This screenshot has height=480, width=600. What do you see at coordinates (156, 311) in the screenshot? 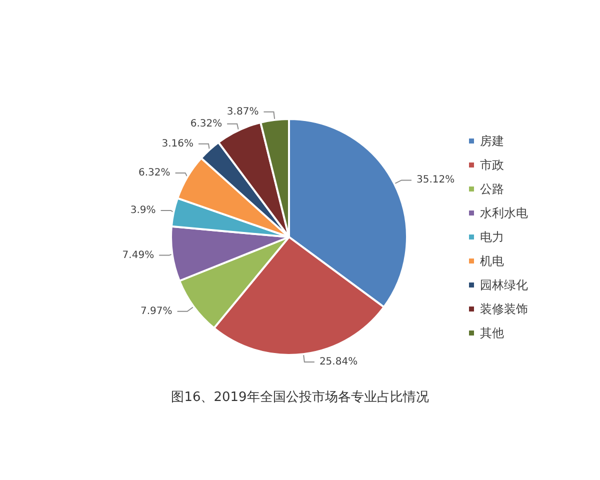
I see `data-label: 7.97%` at bounding box center [156, 311].